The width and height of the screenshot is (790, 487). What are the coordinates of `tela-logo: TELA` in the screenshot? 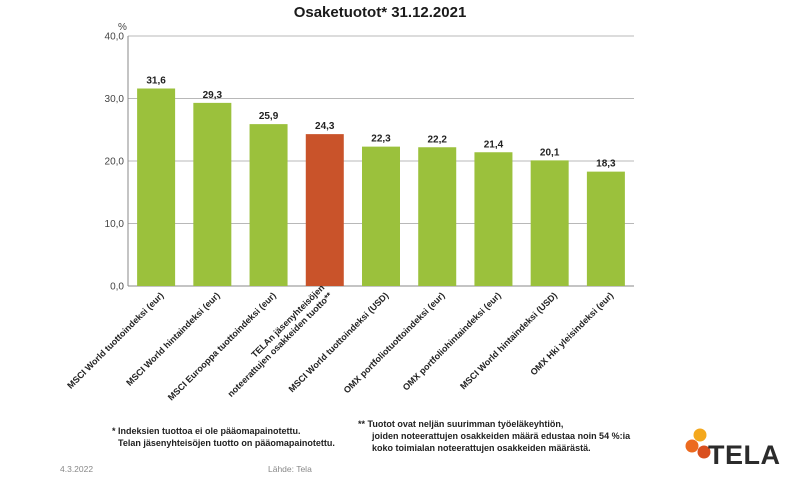 It's located at (733, 451).